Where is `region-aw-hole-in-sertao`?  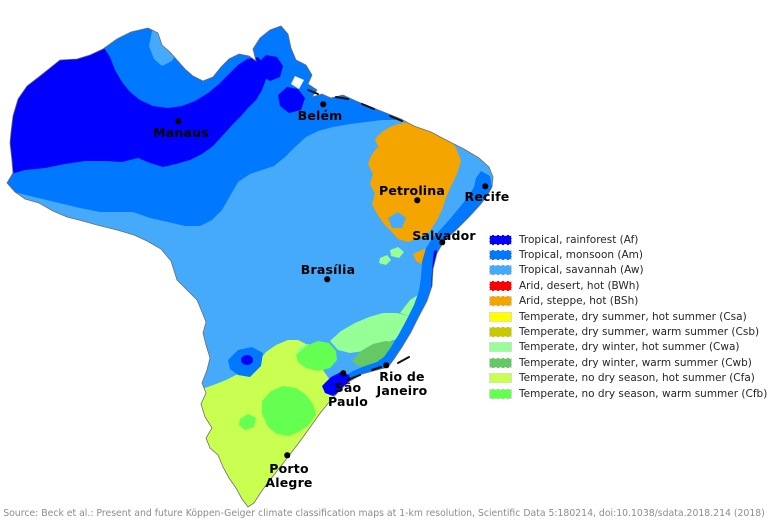
region-aw-hole-in-sertao is located at coordinates (397, 220).